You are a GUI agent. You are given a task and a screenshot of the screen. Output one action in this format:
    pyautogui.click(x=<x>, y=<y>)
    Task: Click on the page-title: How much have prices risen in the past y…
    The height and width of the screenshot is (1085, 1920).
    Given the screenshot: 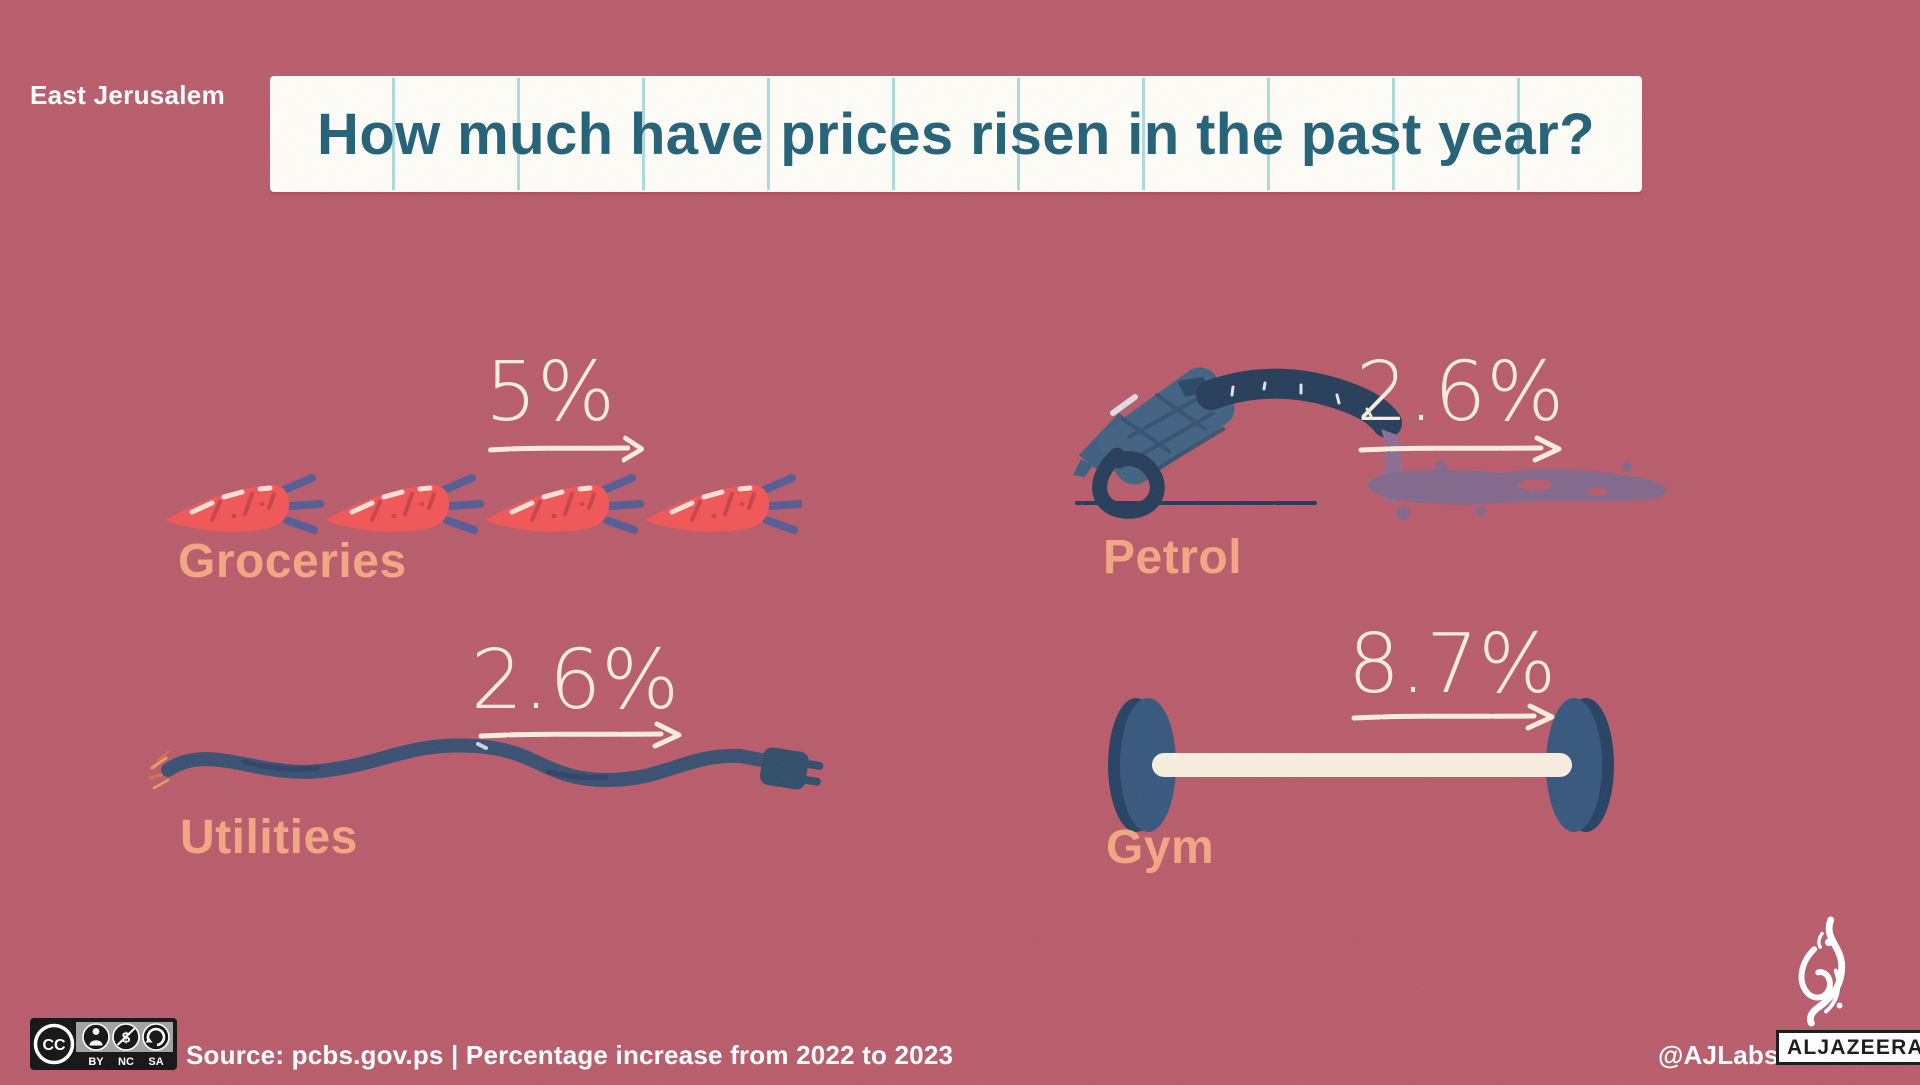 What is the action you would take?
    pyautogui.click(x=956, y=134)
    